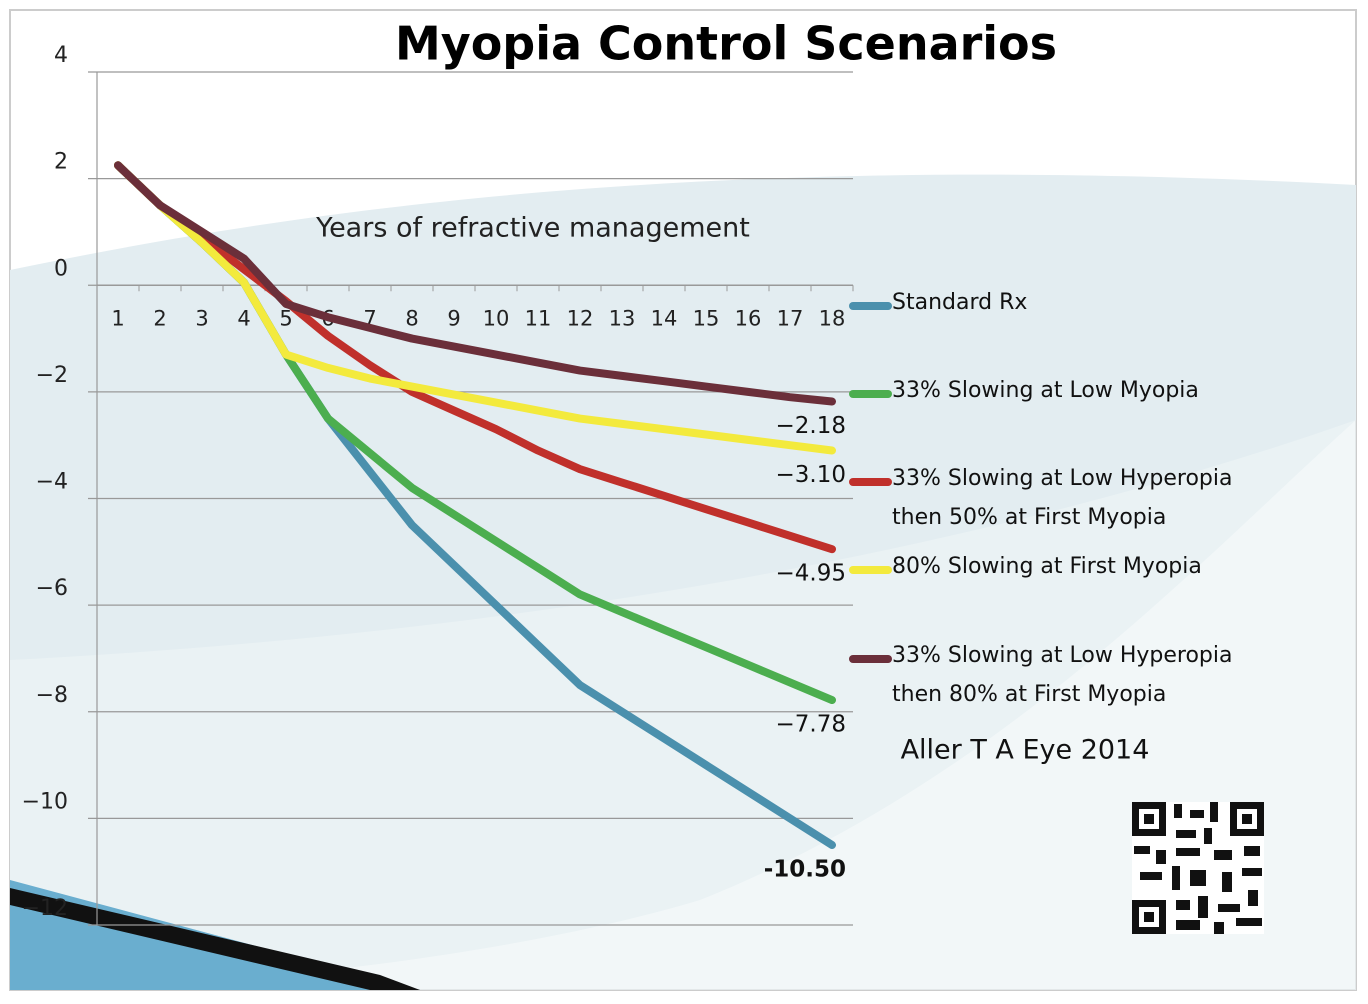  I want to click on y-tick-label: −8, so click(52, 695).